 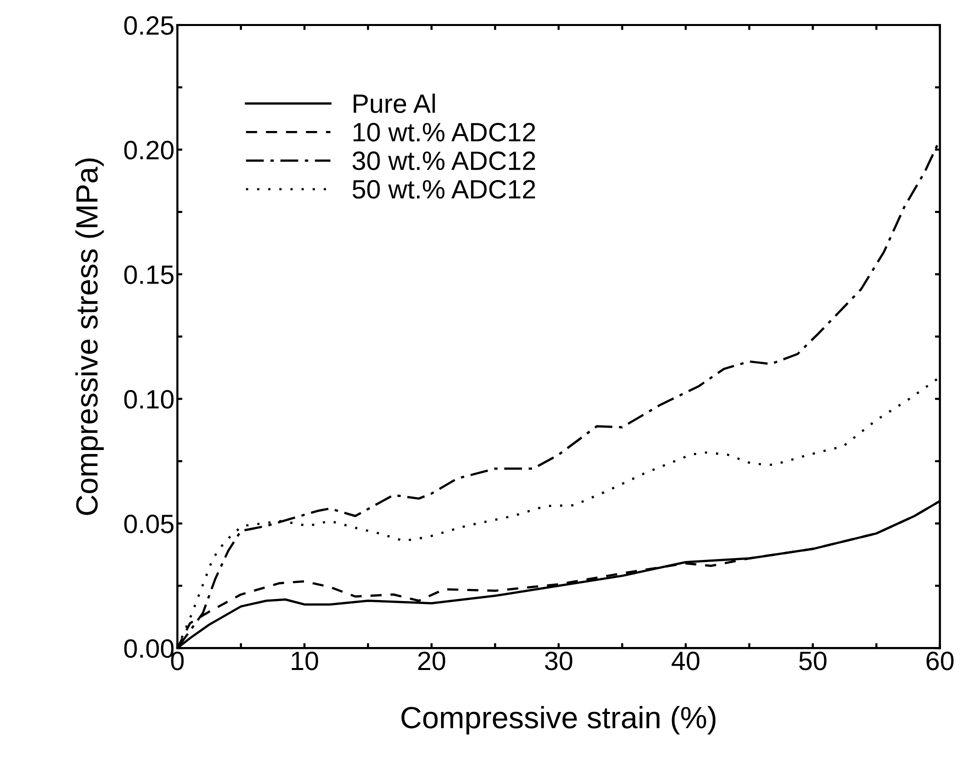 What do you see at coordinates (305, 661) in the screenshot?
I see `x-tick-label: 10` at bounding box center [305, 661].